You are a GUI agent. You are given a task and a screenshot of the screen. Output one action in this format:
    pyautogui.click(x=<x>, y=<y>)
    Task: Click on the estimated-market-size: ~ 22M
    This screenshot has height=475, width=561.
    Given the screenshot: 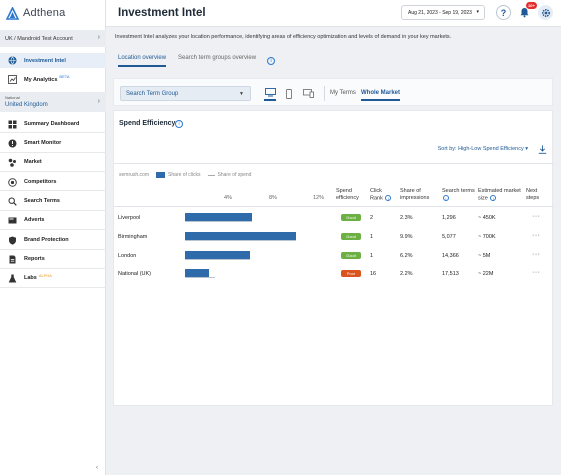 What is the action you would take?
    pyautogui.click(x=486, y=274)
    